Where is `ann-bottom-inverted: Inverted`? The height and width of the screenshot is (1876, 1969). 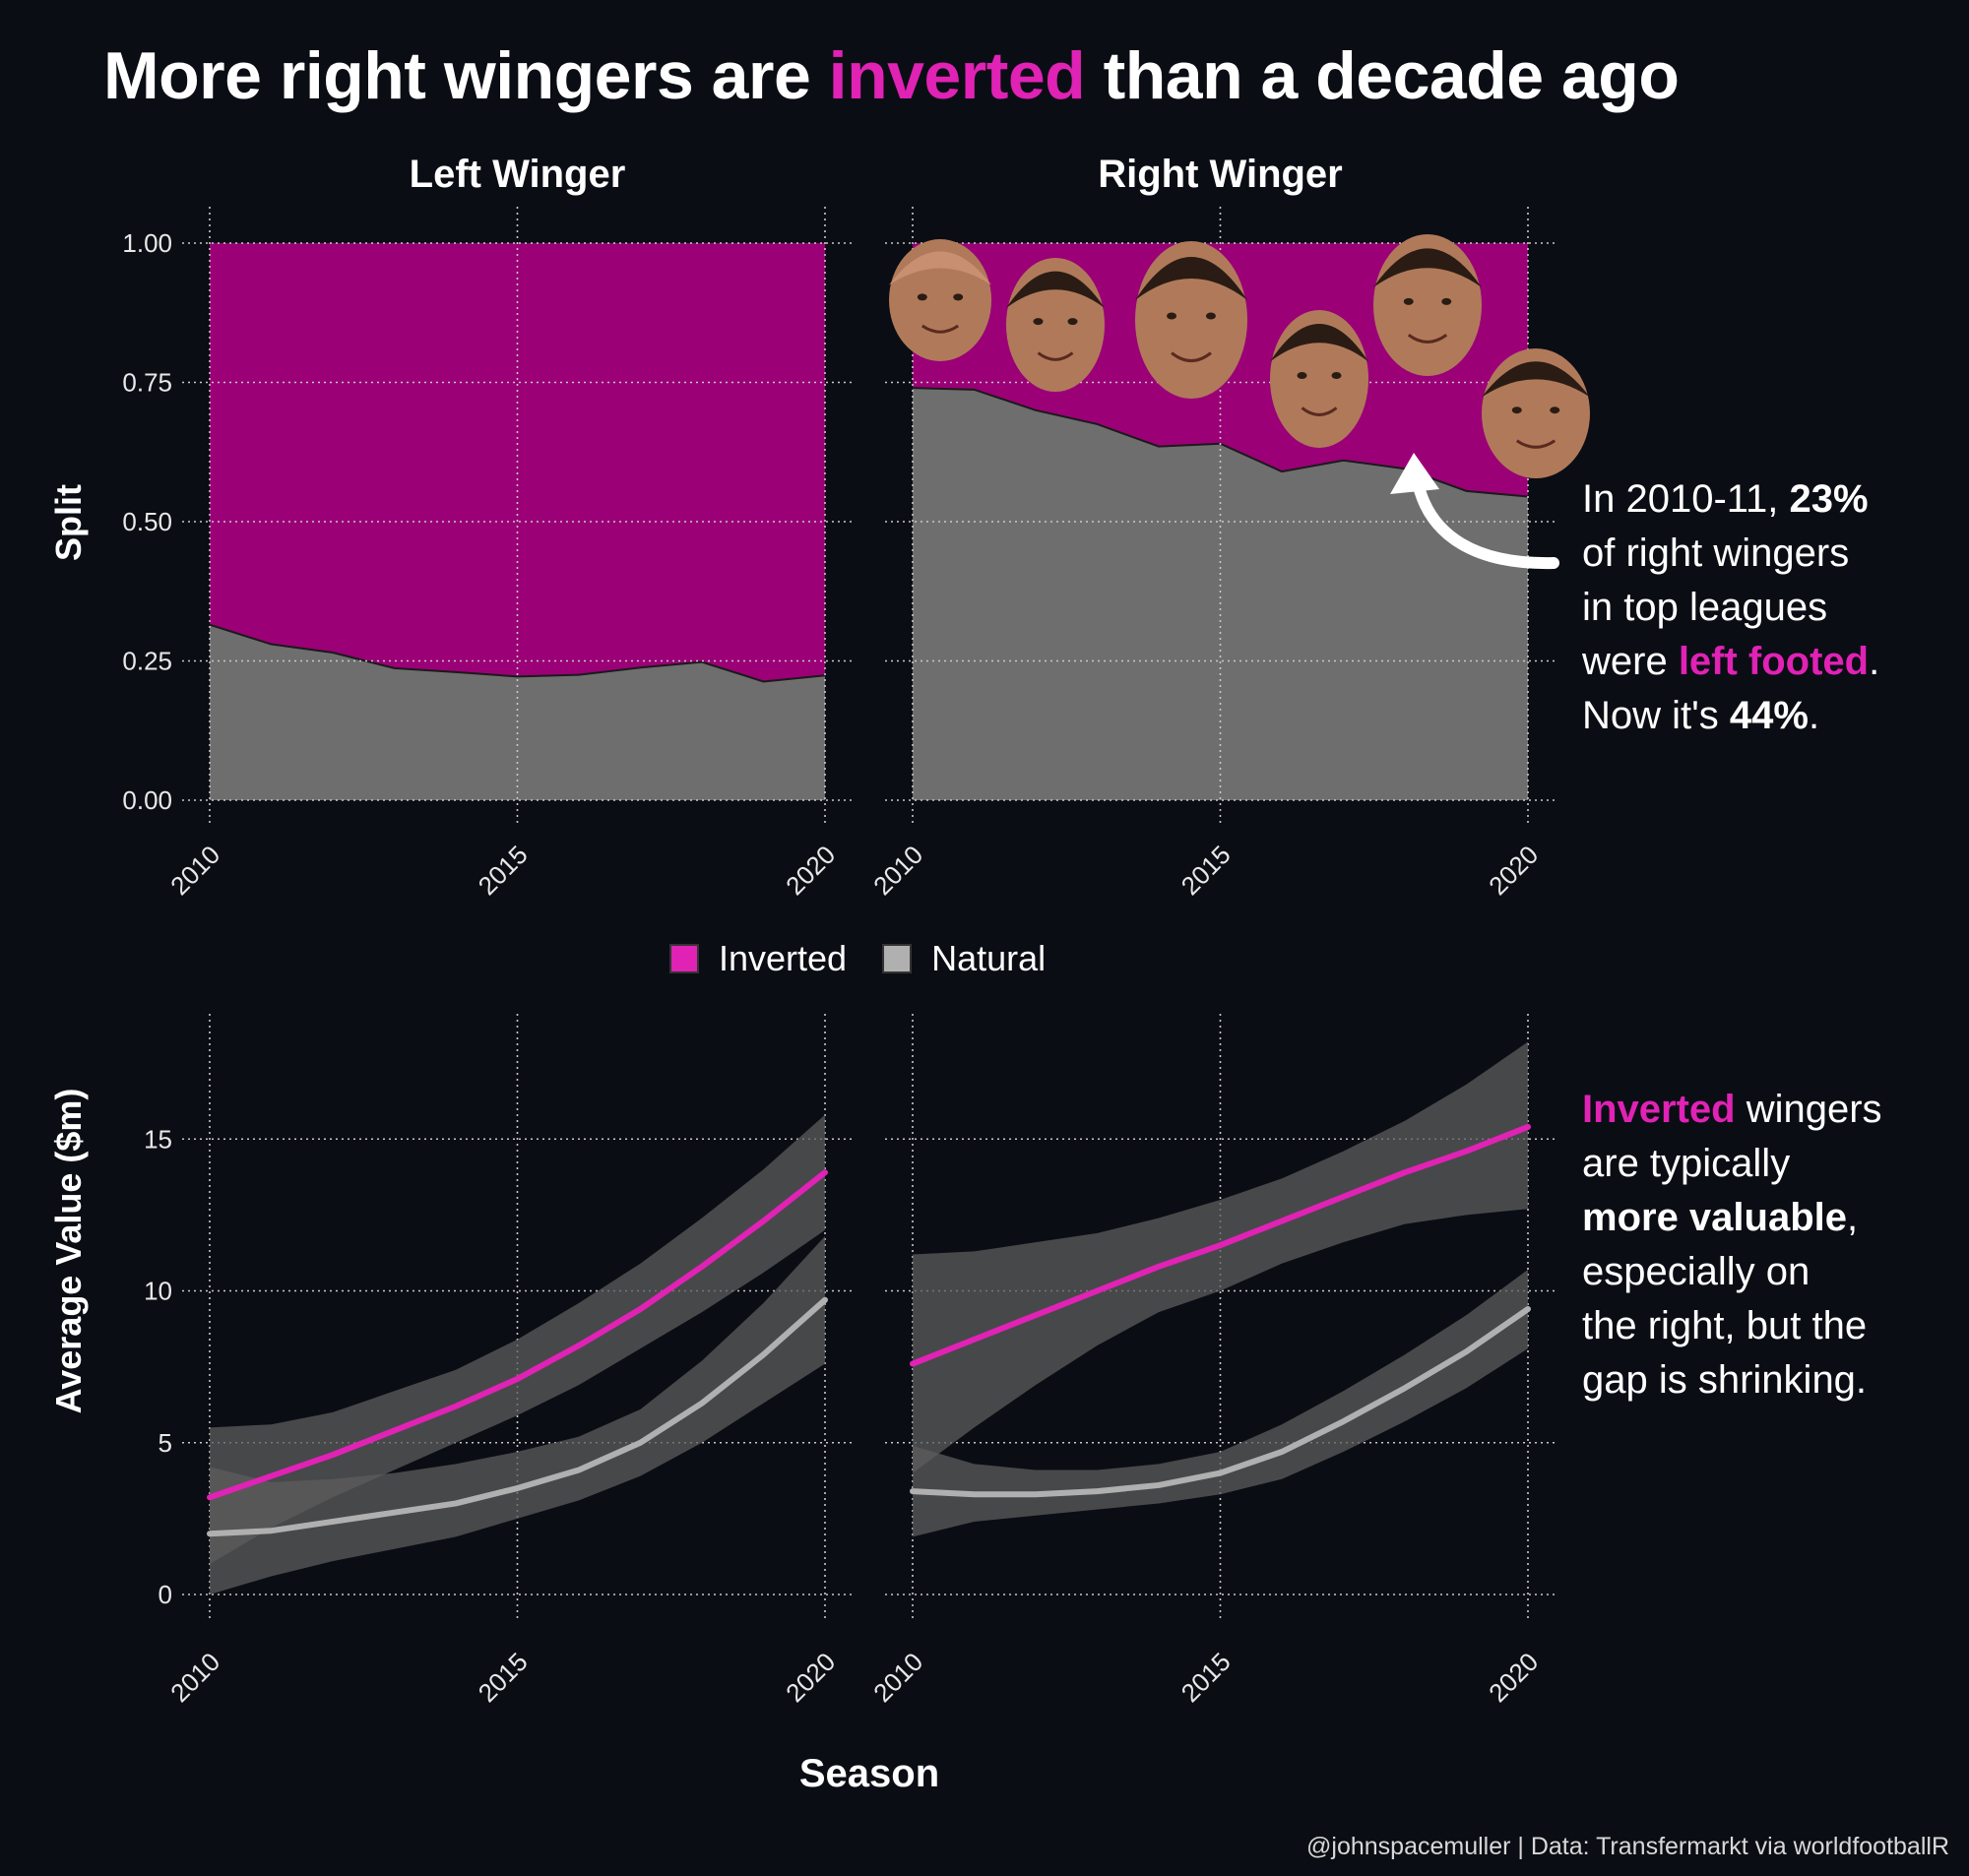
ann-bottom-inverted: Inverted is located at coordinates (1659, 1109).